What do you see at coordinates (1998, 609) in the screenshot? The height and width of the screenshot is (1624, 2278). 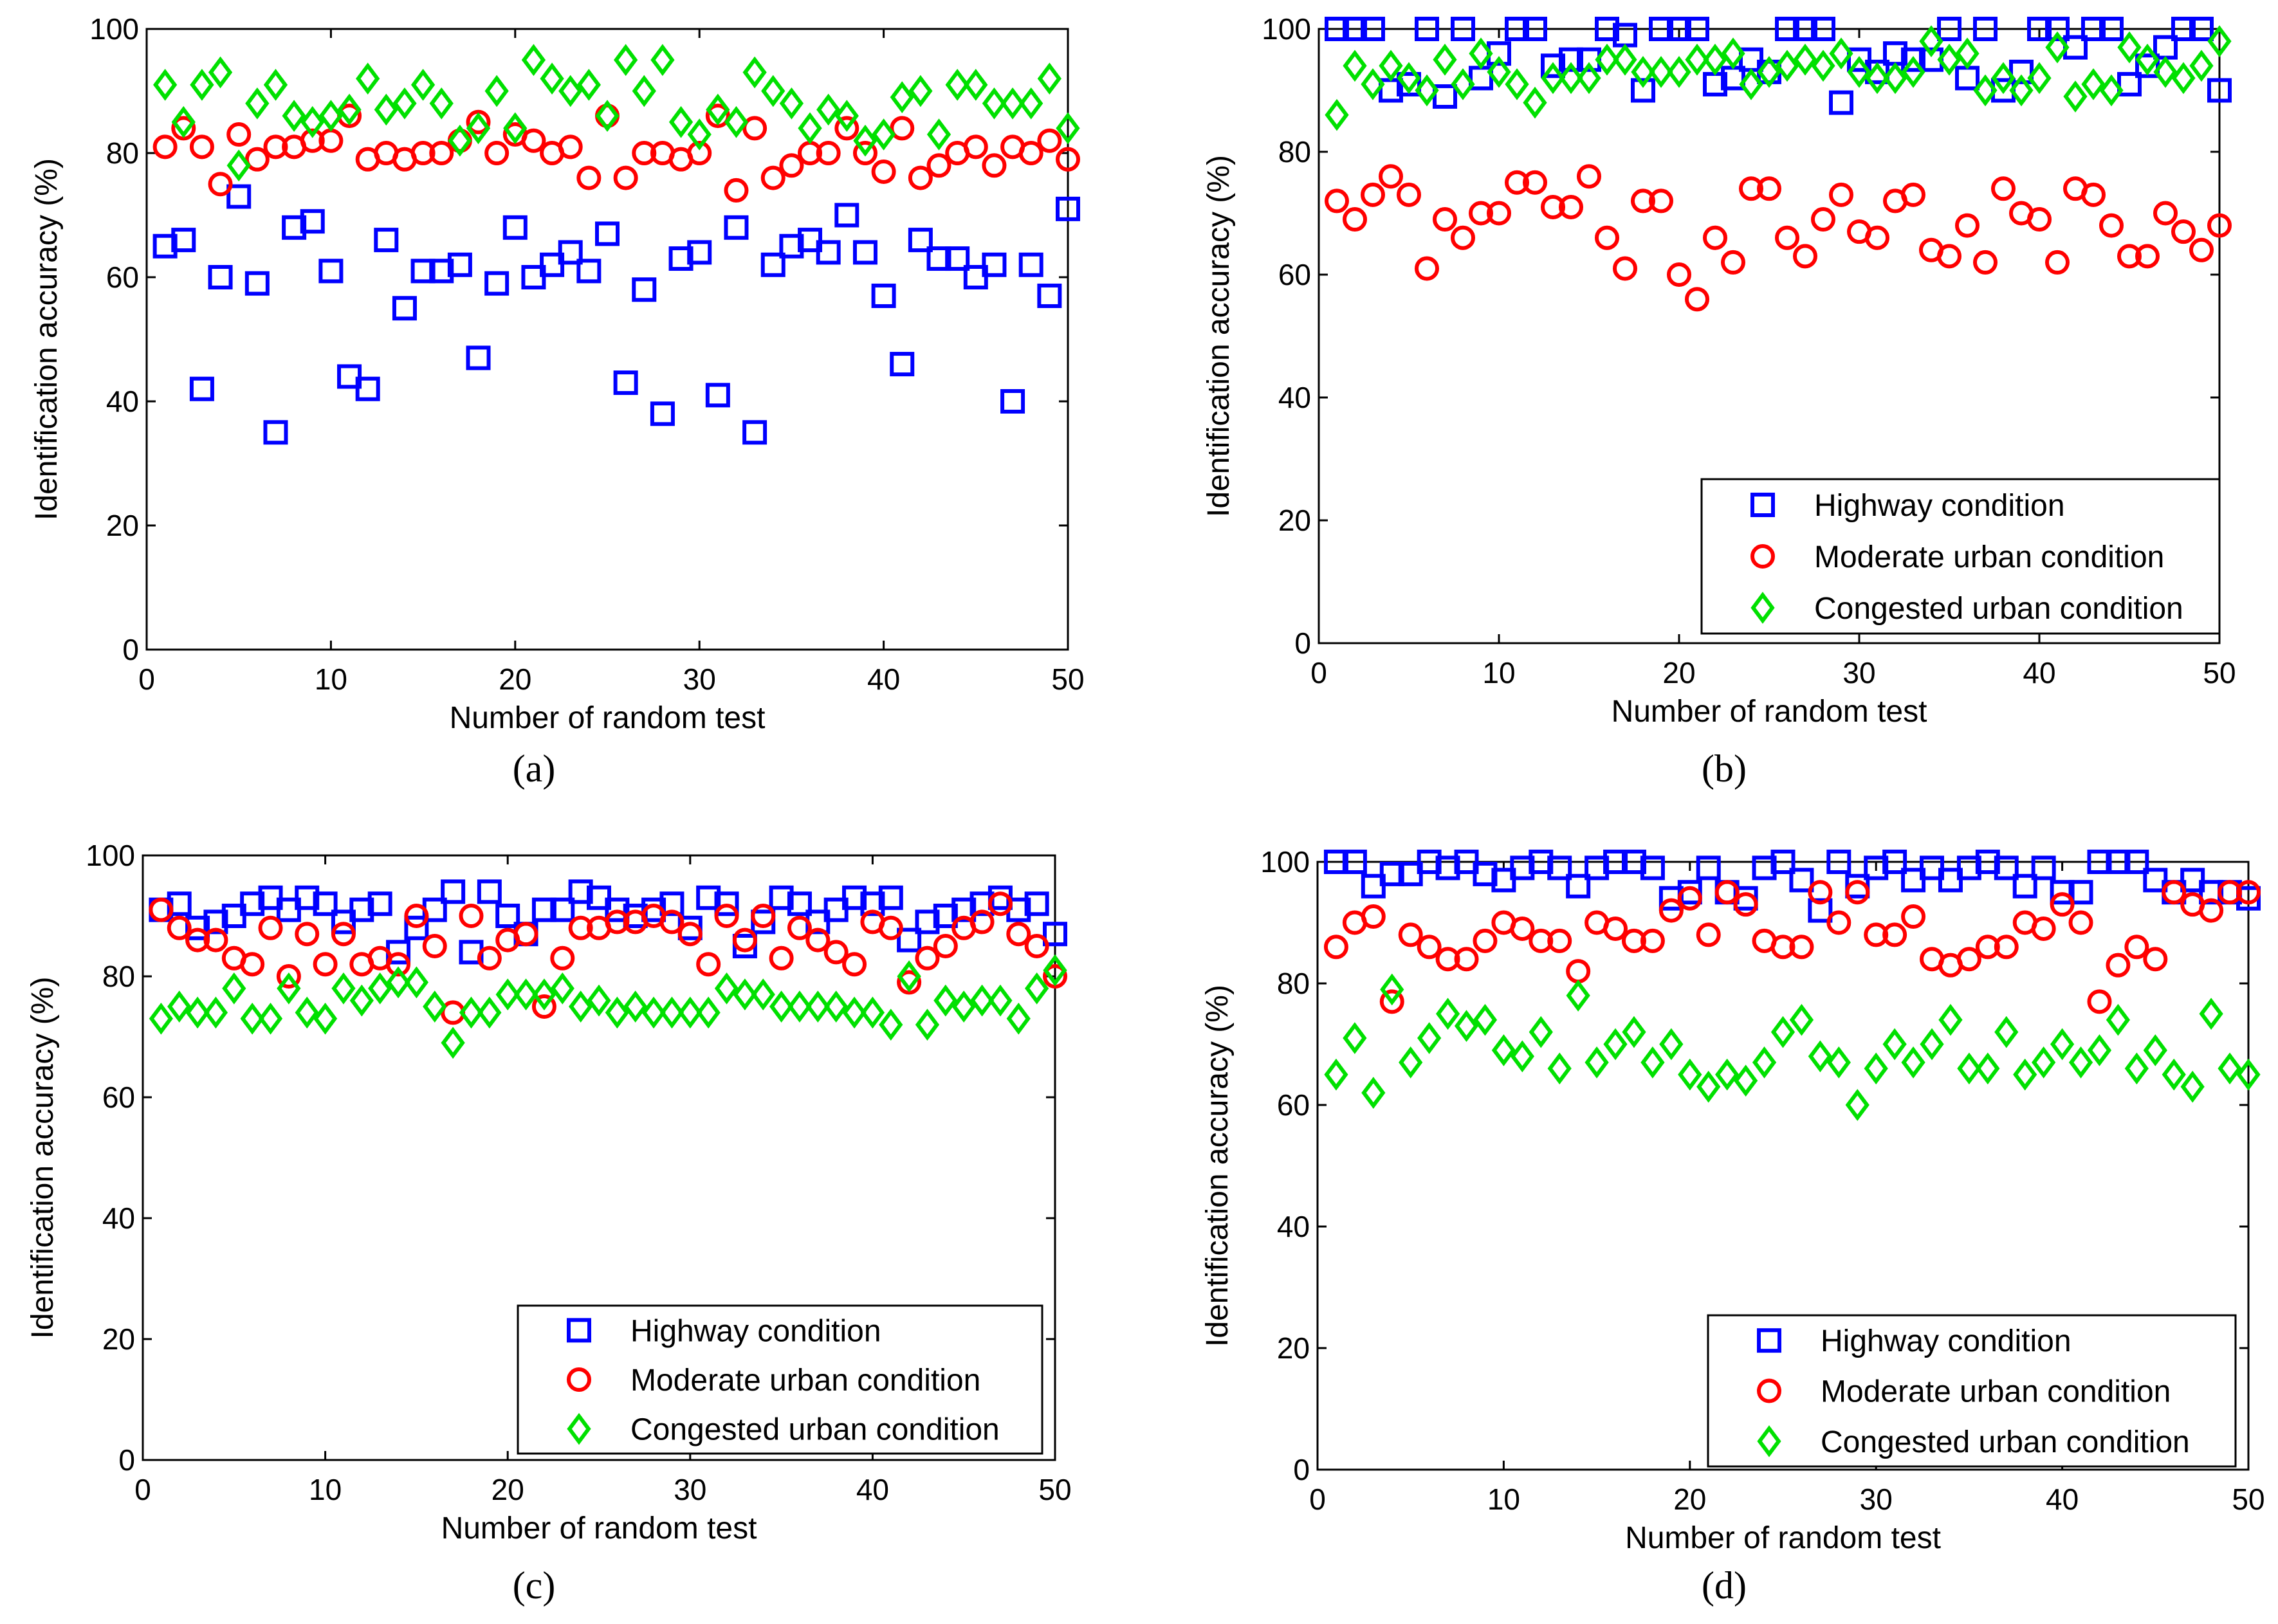 I see `legend-label: Congested urban condition` at bounding box center [1998, 609].